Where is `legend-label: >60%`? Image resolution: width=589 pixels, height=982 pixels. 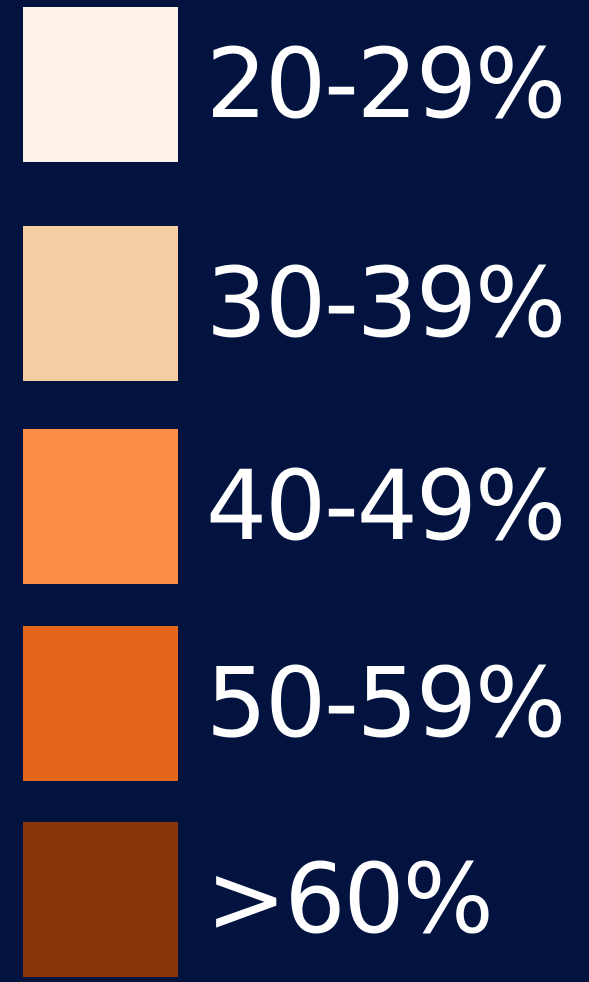
legend-label: >60% is located at coordinates (350, 899).